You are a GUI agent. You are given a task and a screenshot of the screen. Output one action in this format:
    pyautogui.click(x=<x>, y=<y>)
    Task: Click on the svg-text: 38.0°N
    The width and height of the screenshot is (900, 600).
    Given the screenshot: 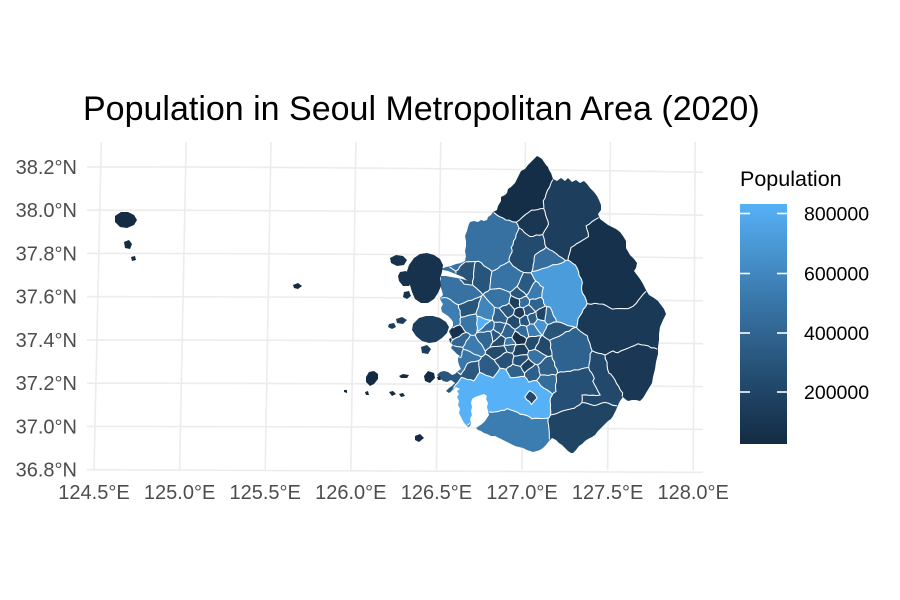 What is the action you would take?
    pyautogui.click(x=46, y=211)
    